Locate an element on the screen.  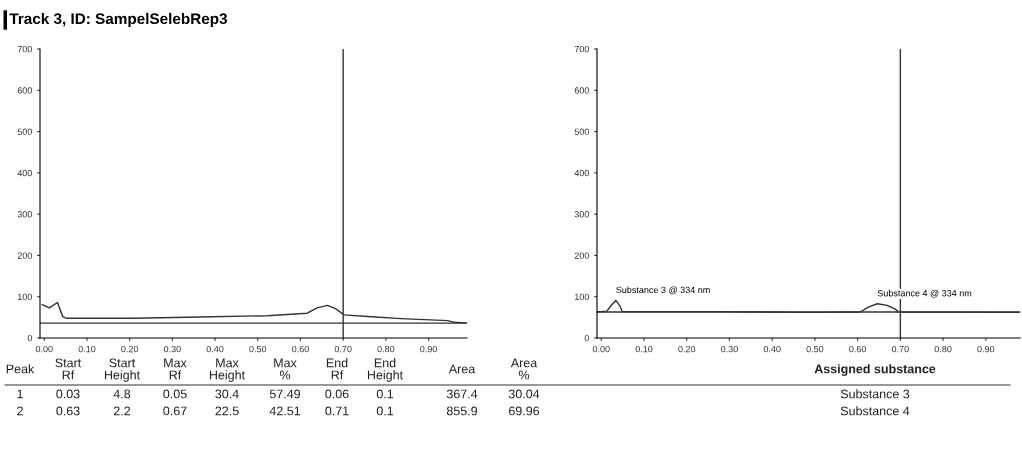
text: 2 is located at coordinates (20, 411).